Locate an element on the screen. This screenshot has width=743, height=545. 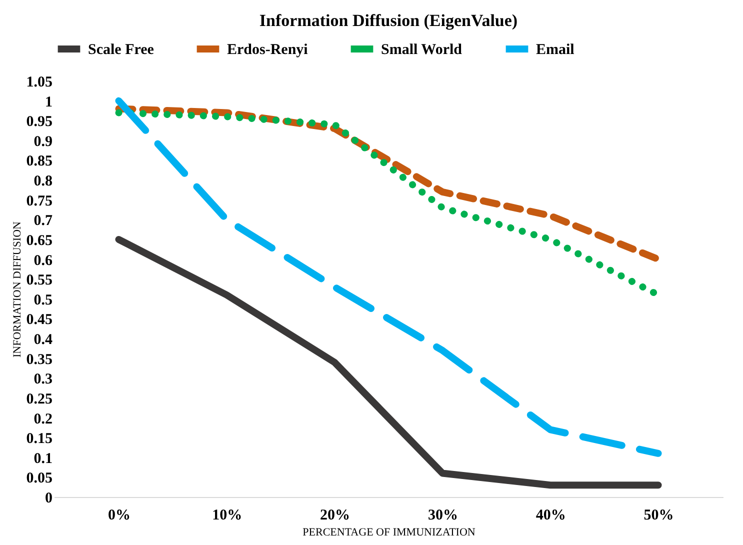
y-tick-label: 0.55 is located at coordinates (39, 280).